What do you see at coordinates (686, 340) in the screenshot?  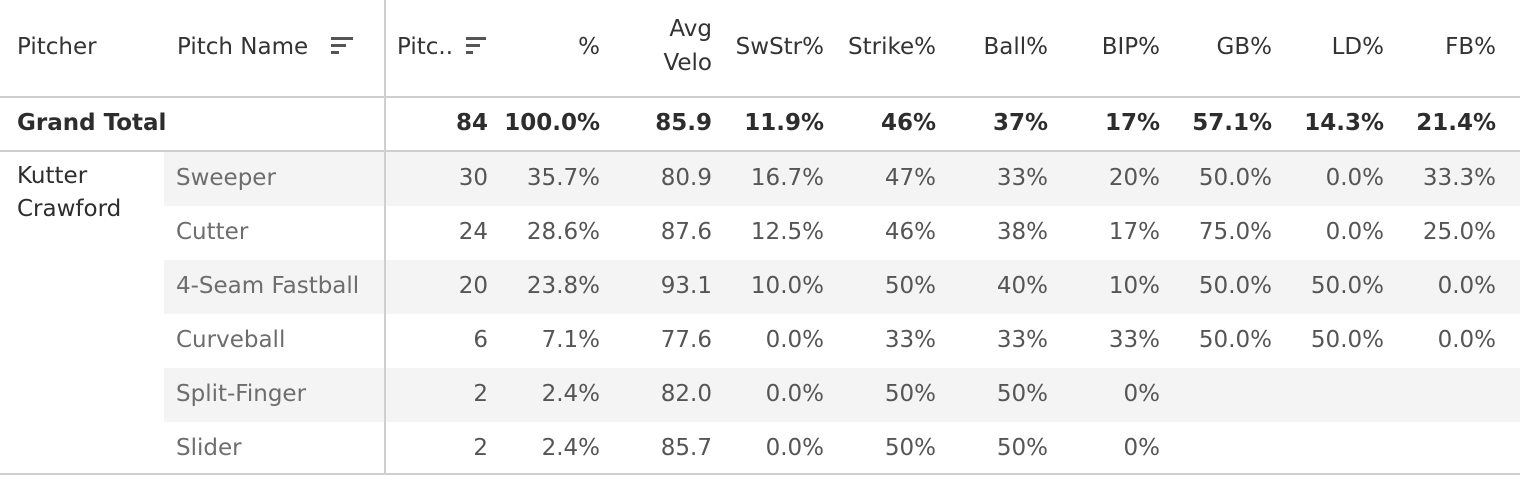 I see `avg-velo-cell: 77.6` at bounding box center [686, 340].